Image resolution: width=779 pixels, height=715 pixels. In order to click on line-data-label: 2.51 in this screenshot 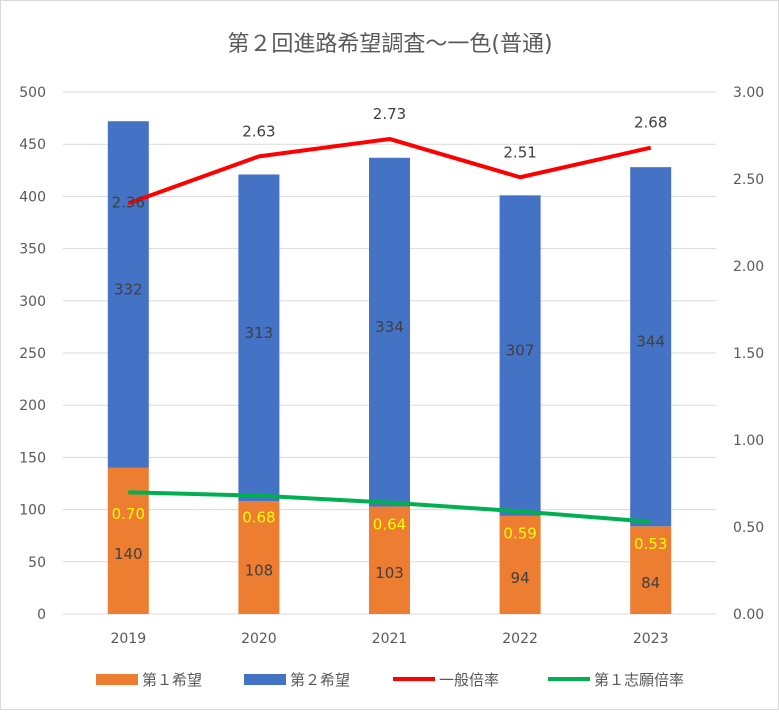, I will do `click(519, 152)`.